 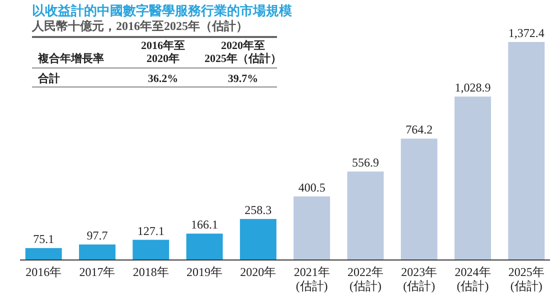 What do you see at coordinates (312, 279) in the screenshot?
I see `x-tick-label: 2021年 (估計)` at bounding box center [312, 279].